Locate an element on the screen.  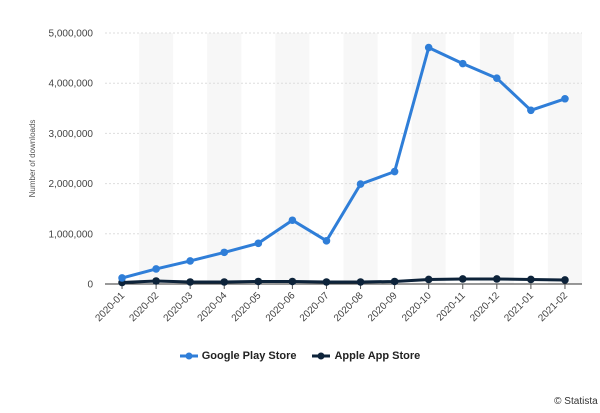
y-tick-label: 5,000,000 is located at coordinates (71, 34).